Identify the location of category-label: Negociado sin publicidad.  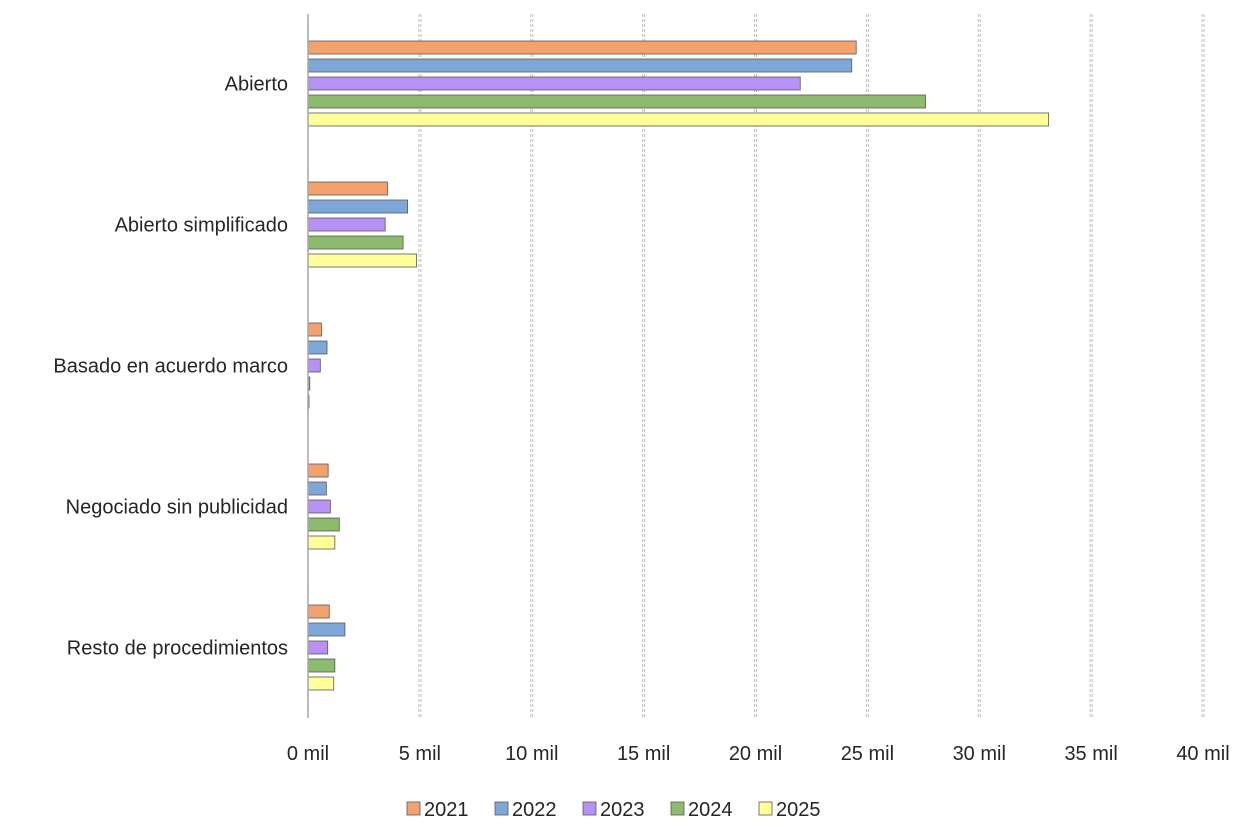
(177, 508).